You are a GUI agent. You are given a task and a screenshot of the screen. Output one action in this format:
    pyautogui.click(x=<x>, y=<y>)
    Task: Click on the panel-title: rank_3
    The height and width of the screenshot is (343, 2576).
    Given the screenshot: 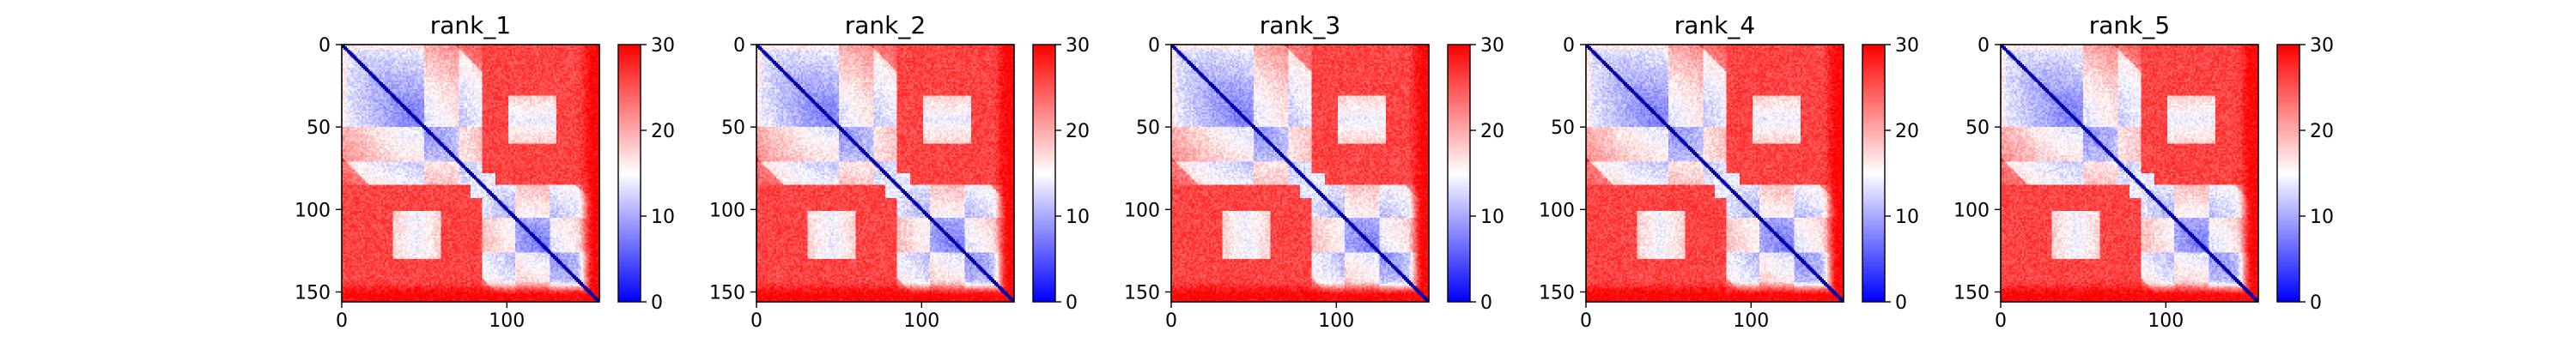 What is the action you would take?
    pyautogui.click(x=1300, y=25)
    